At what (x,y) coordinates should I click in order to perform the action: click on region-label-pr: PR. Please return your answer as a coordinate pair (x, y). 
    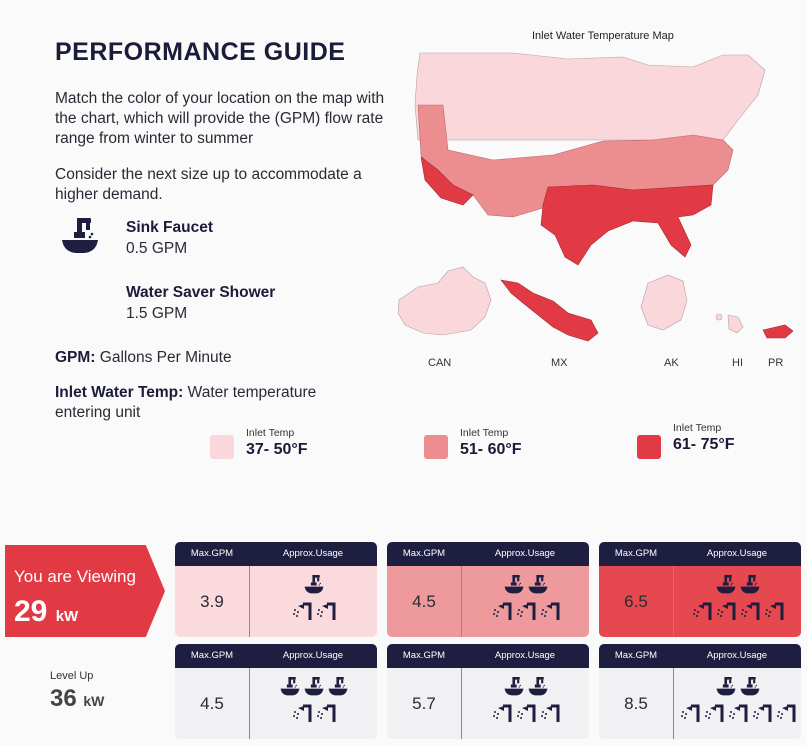
    Looking at the image, I should click on (776, 363).